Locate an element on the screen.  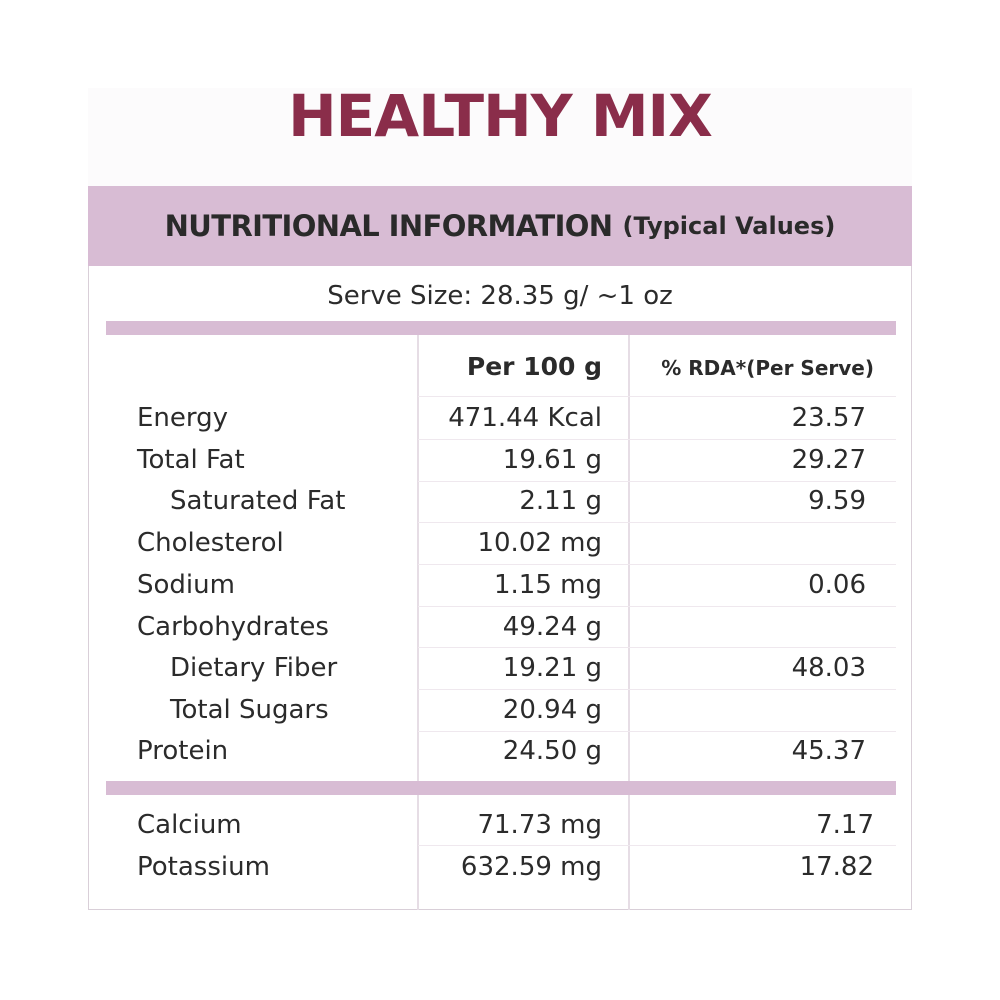
nutrient-per100: 19.21 g is located at coordinates (552, 668).